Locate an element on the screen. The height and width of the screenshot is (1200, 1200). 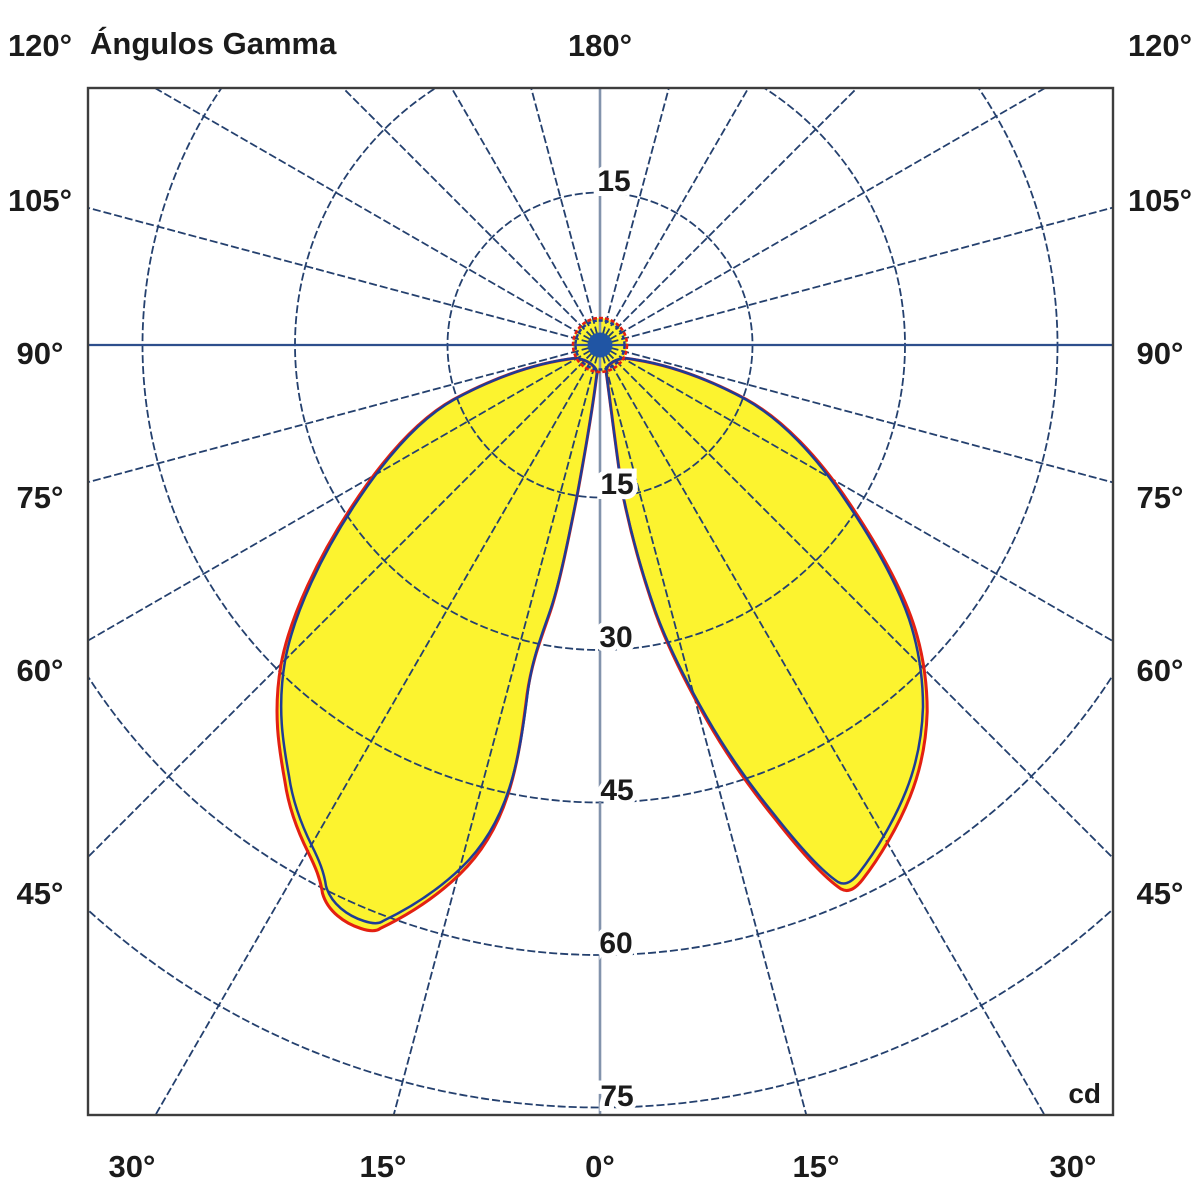
gamma-label-left-45°: 45° is located at coordinates (40, 893).